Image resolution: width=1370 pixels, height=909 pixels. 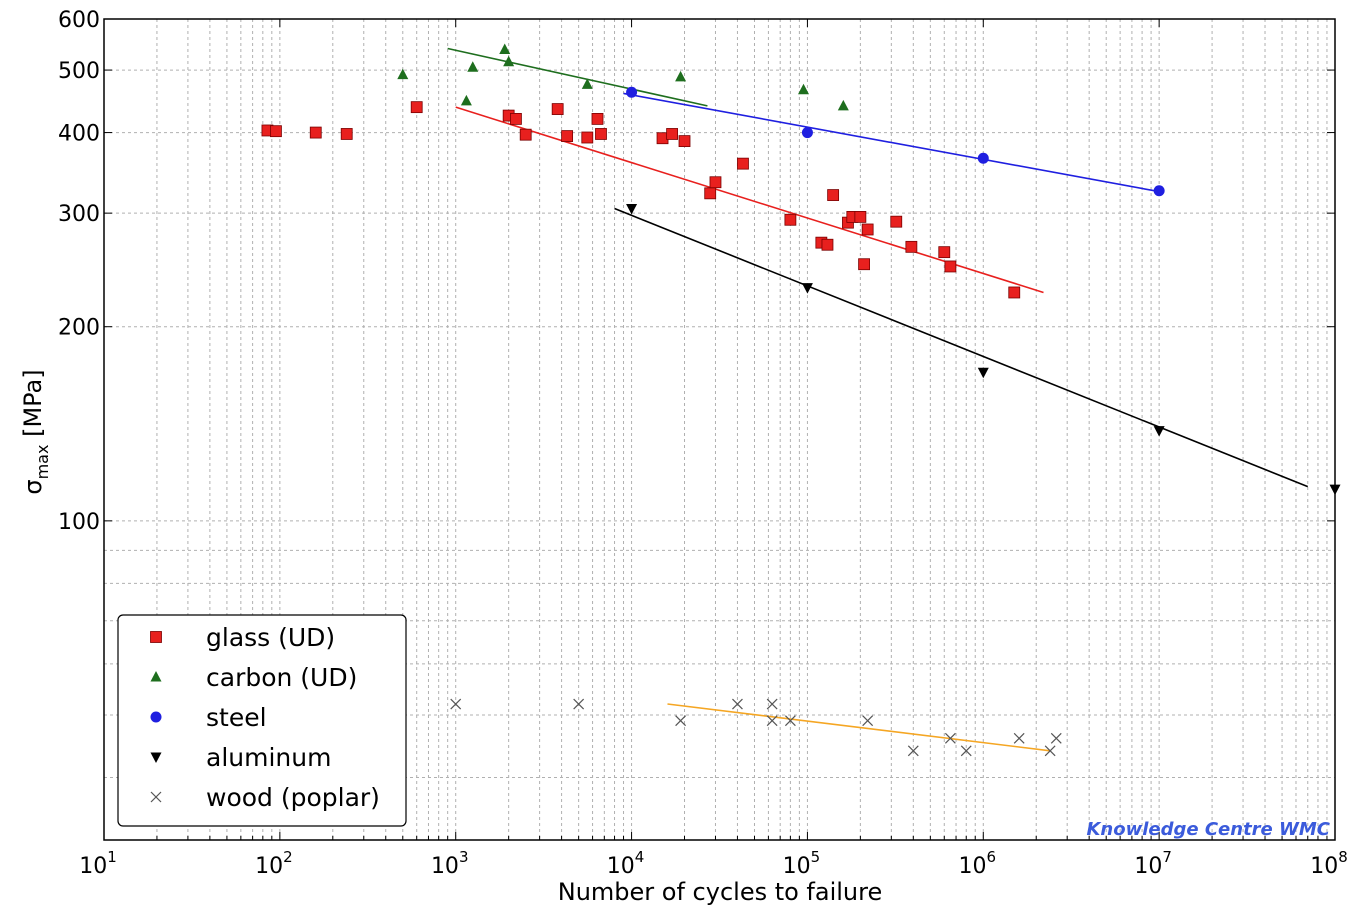 I want to click on y-tick-label: 500, so click(x=79, y=71).